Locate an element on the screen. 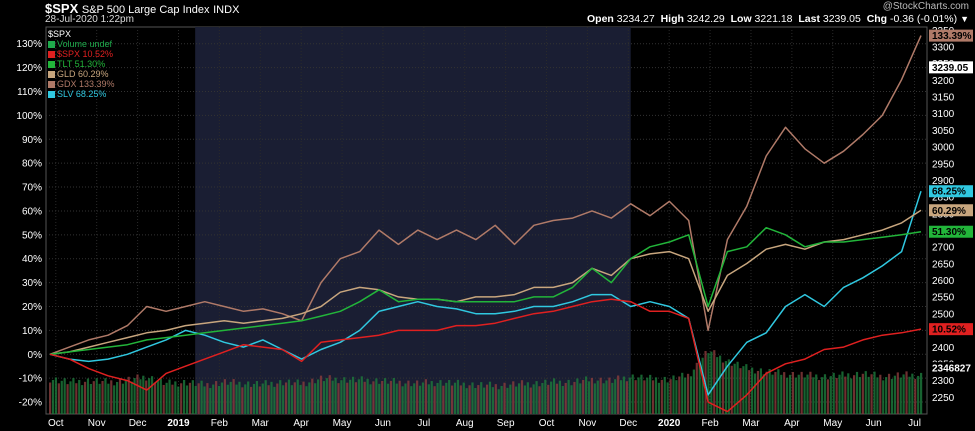 The height and width of the screenshot is (431, 975). x-tick-label: 2019 is located at coordinates (178, 423).